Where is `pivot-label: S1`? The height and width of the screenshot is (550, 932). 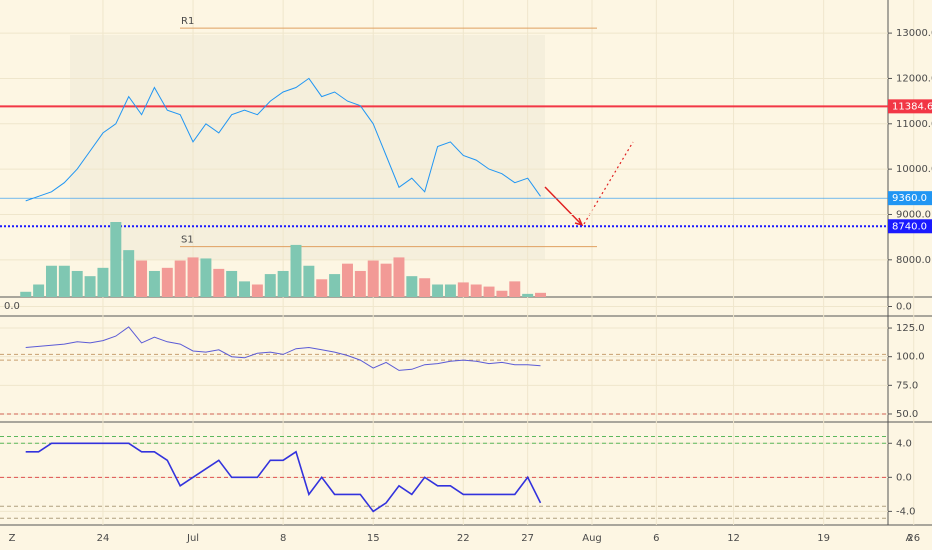
pivot-label: S1 is located at coordinates (187, 240).